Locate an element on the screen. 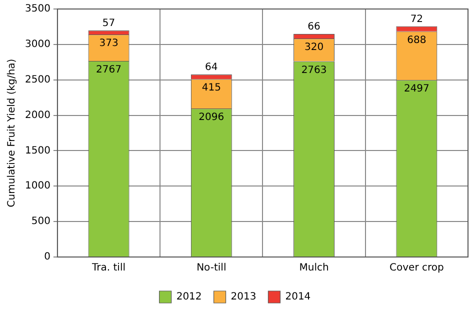 The width and height of the screenshot is (474, 313). y-tick-label: 0 is located at coordinates (47, 257).